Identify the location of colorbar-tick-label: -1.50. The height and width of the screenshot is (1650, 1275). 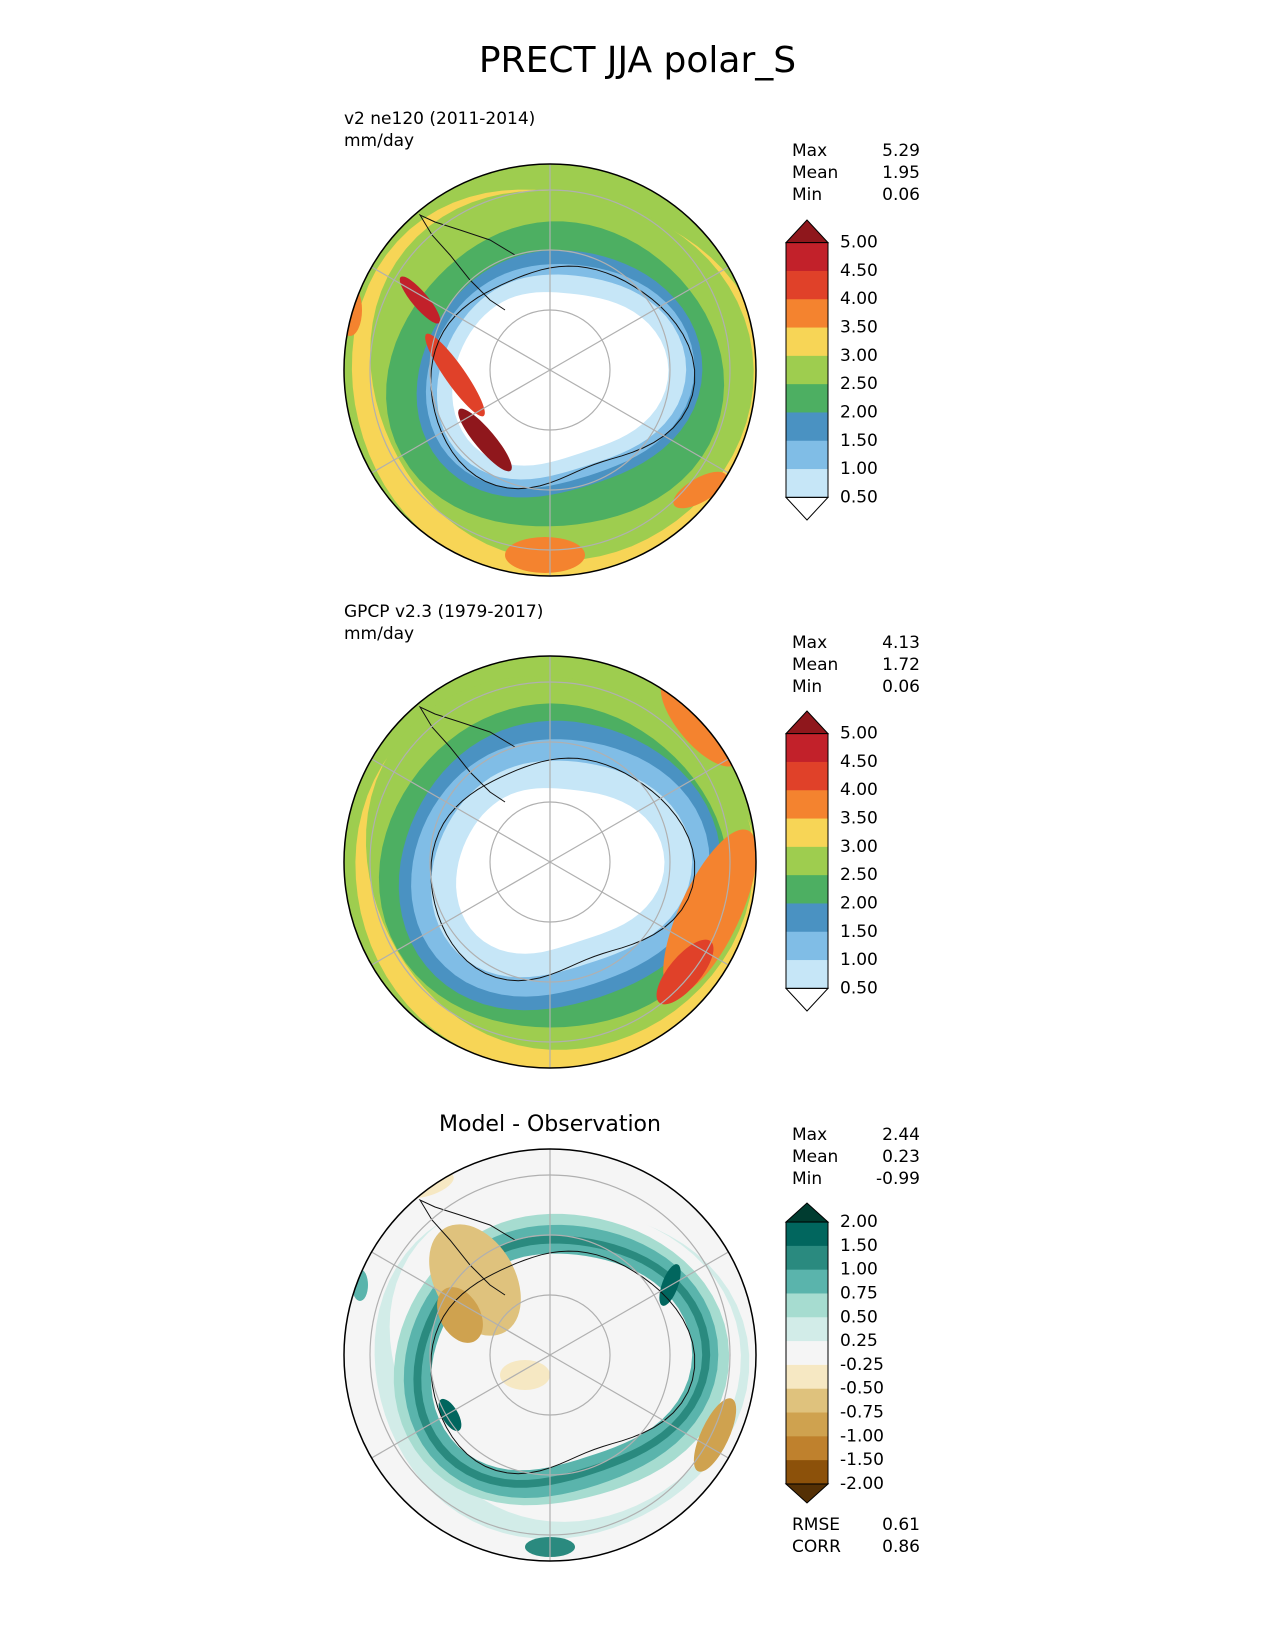
(862, 1460).